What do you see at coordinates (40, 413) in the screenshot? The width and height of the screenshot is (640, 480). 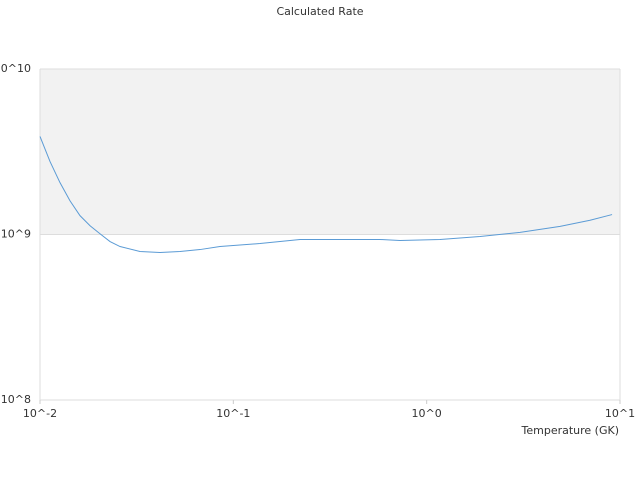 I see `x-tick-label: 10^-2` at bounding box center [40, 413].